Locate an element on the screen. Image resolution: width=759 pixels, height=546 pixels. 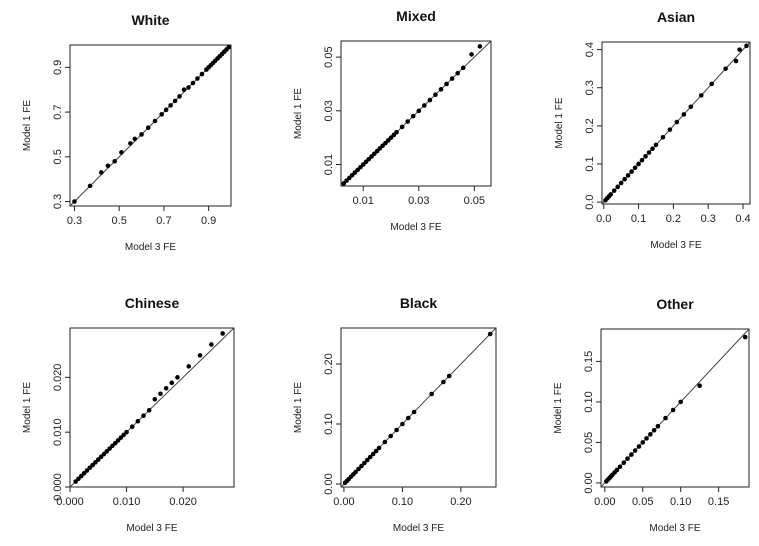
y-tick-label: 0.10 is located at coordinates (329, 423).